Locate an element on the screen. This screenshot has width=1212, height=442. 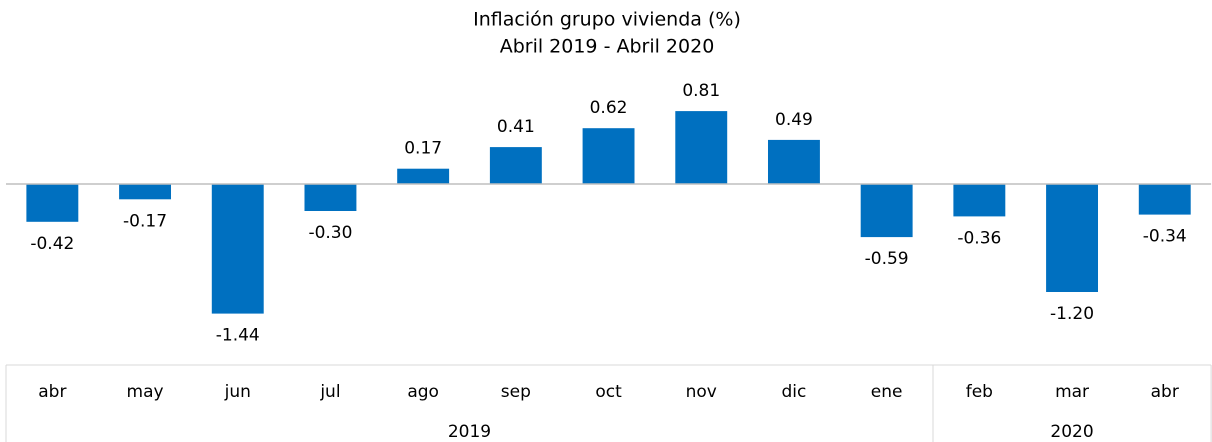
x-tick-label: jul is located at coordinates (329, 392).